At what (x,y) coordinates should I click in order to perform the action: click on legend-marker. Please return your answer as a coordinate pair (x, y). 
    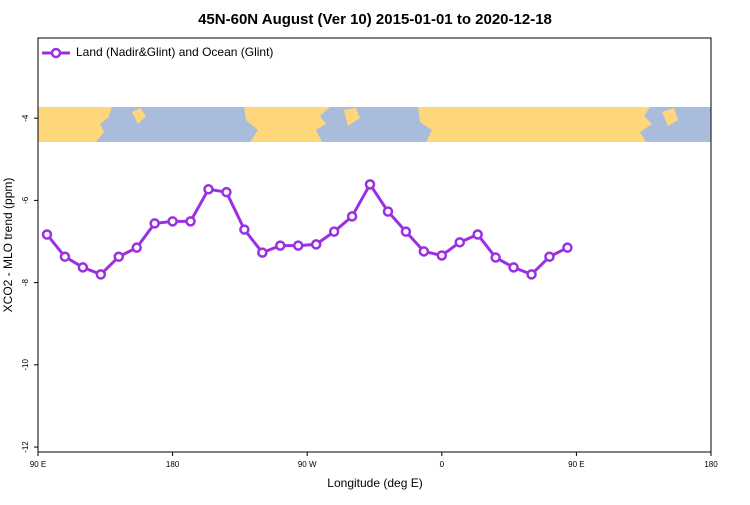
    Looking at the image, I should click on (56, 53).